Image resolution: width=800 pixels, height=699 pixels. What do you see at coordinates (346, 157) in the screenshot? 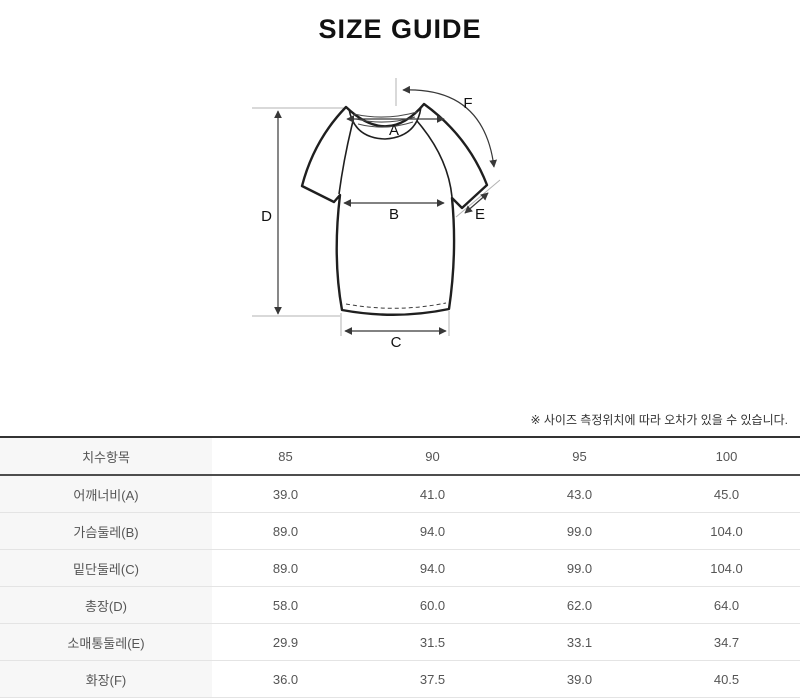
I see `raglan-seam-left` at bounding box center [346, 157].